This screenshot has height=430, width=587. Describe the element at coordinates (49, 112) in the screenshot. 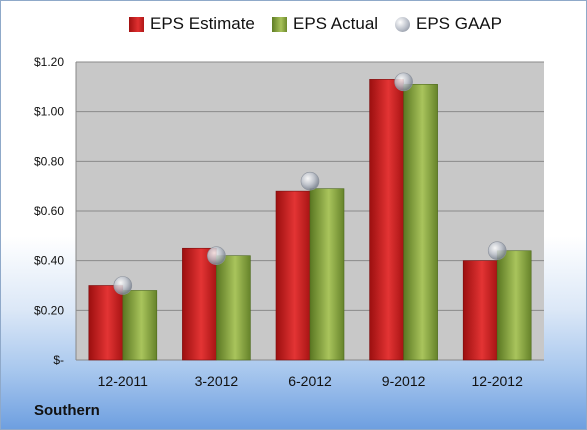

I see `y-tick-label: $1.00` at that location.